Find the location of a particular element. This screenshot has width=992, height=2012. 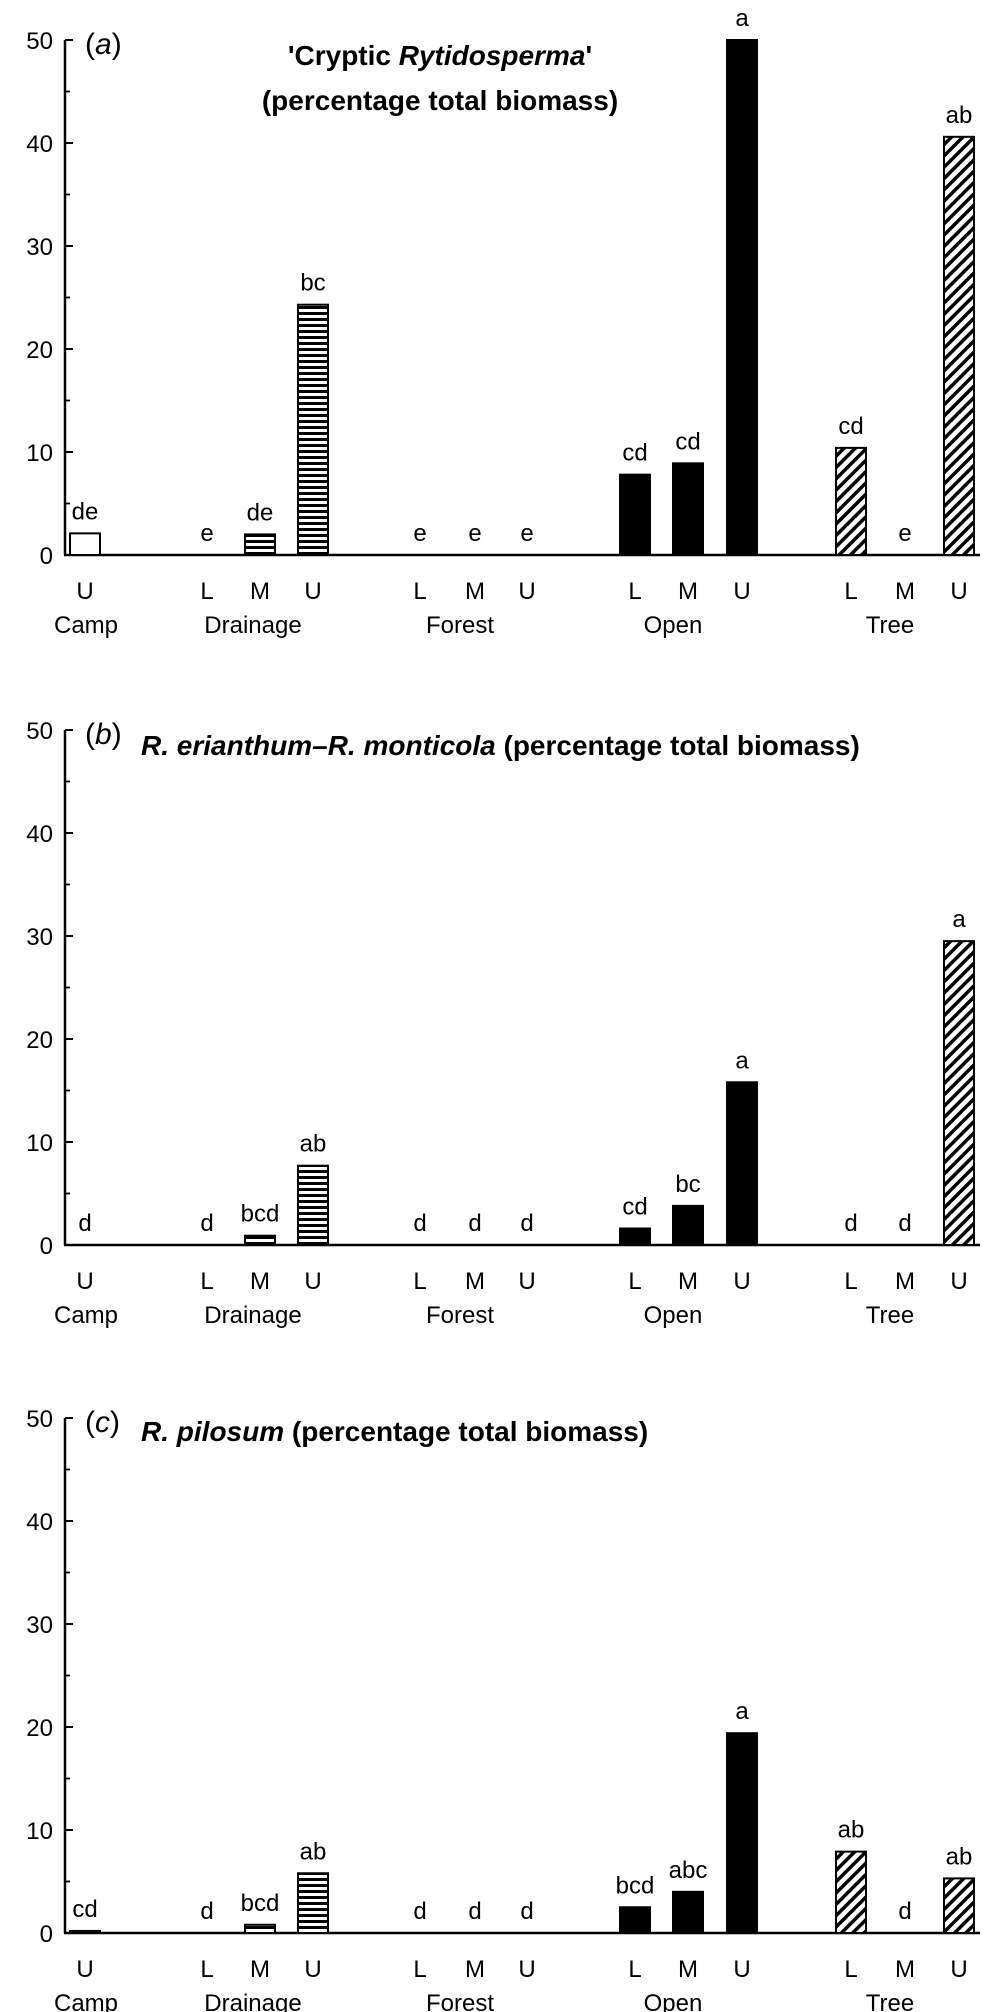

y-tick-label: 0 is located at coordinates (46, 556).